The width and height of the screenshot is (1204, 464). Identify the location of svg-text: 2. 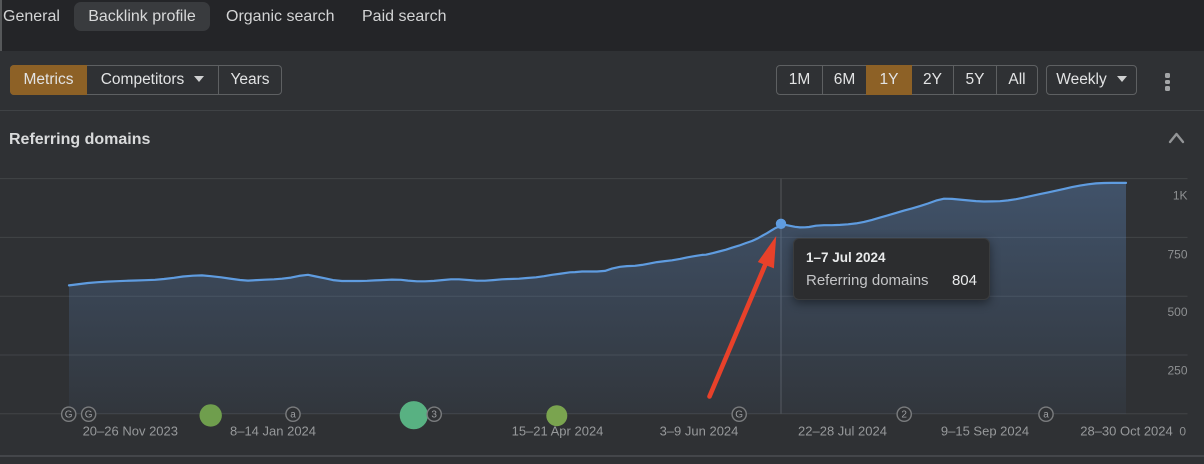
(904, 415).